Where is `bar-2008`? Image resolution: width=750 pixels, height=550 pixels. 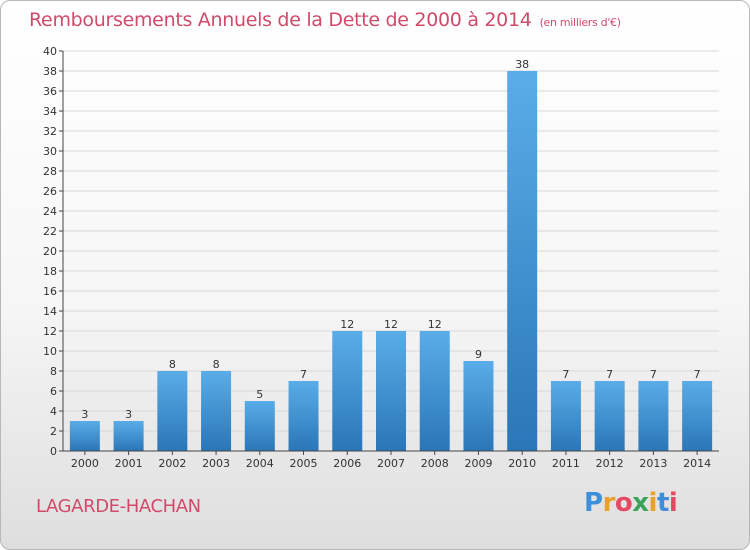 bar-2008 is located at coordinates (434, 391).